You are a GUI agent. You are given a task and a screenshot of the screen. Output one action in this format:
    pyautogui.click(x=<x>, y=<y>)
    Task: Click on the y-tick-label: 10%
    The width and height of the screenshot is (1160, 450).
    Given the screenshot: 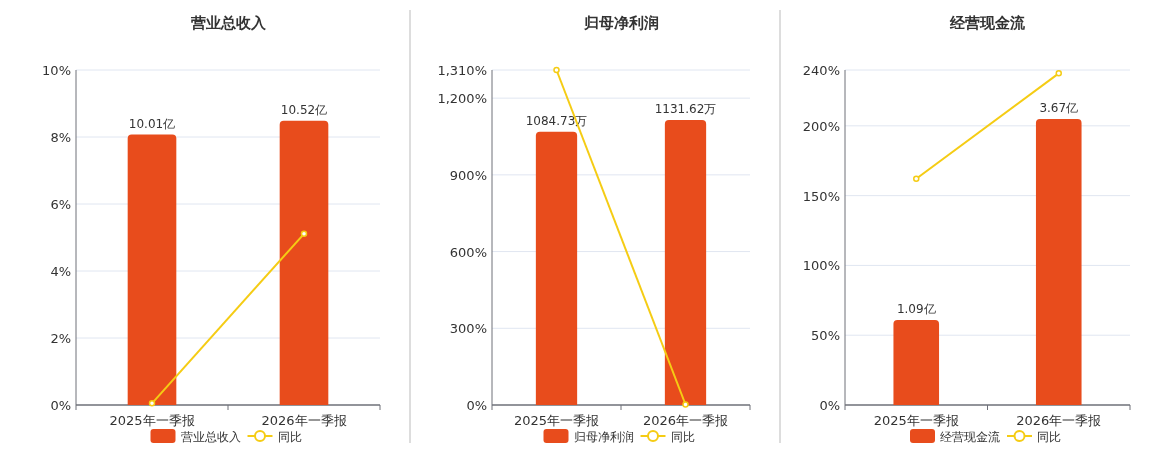 What is the action you would take?
    pyautogui.click(x=56, y=70)
    